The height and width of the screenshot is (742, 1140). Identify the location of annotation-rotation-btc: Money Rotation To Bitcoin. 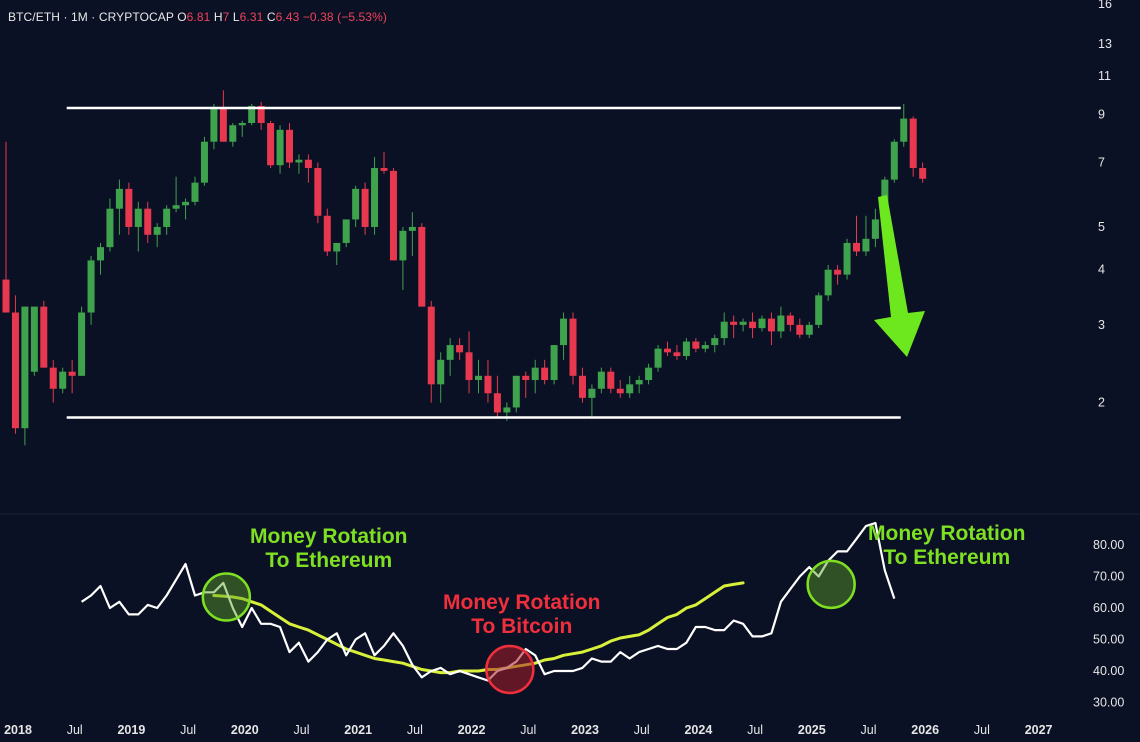
(522, 615).